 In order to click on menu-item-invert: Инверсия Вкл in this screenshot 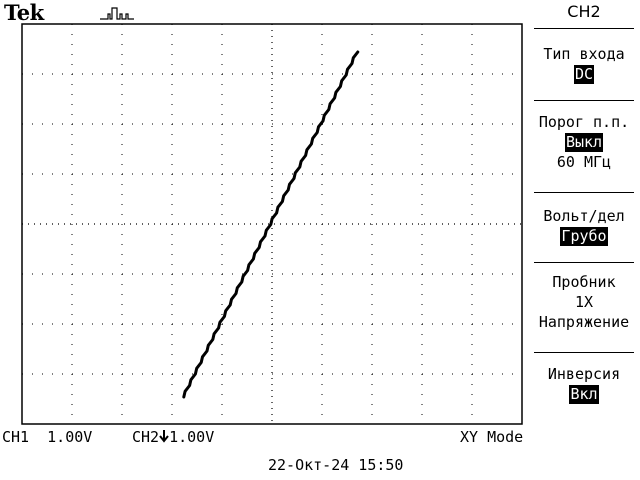, I will do `click(584, 389)`.